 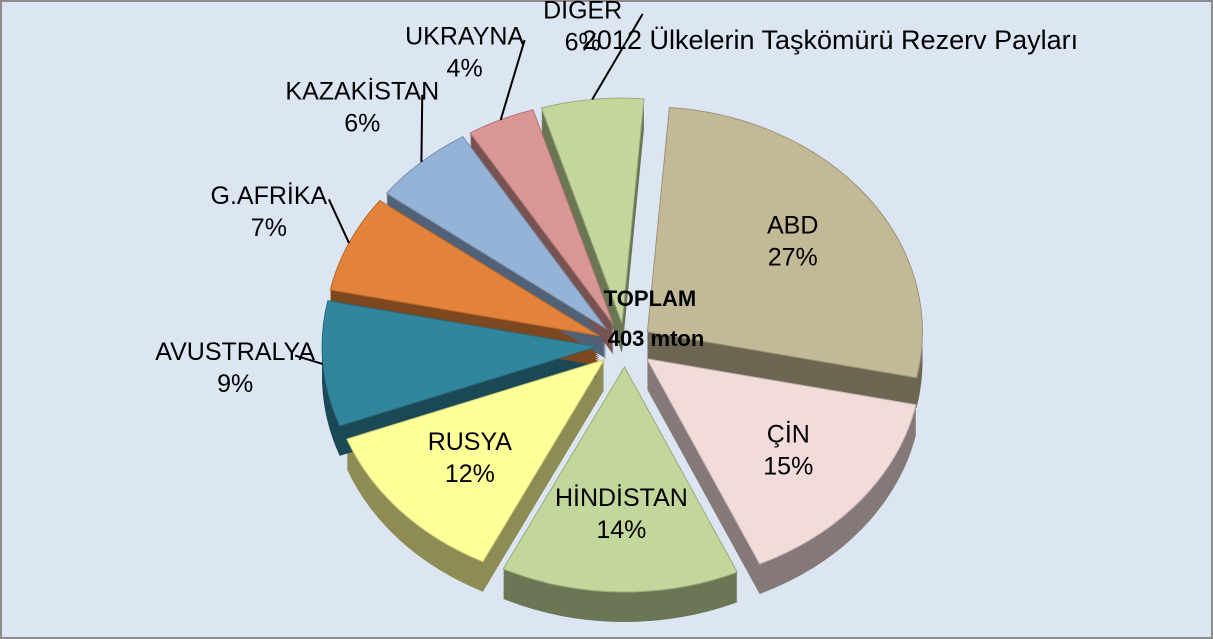 I want to click on data-label-value: 9%, so click(x=235, y=384).